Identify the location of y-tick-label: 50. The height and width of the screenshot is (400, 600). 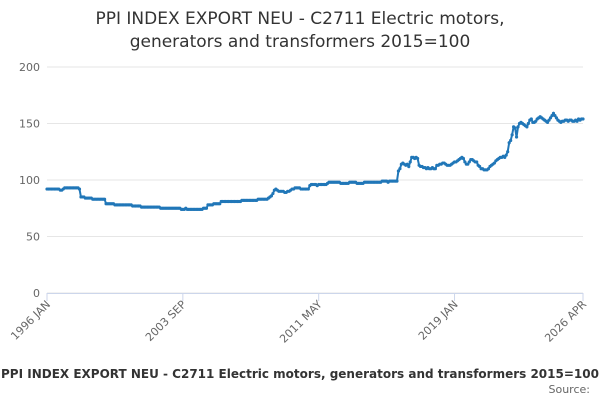
(33, 237).